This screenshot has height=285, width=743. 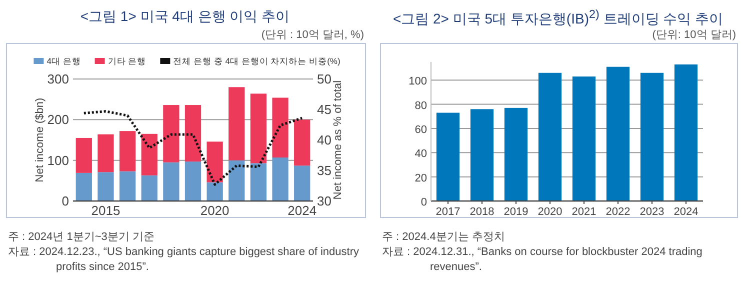 I want to click on legend-label: 4대 은행, so click(x=63, y=61).